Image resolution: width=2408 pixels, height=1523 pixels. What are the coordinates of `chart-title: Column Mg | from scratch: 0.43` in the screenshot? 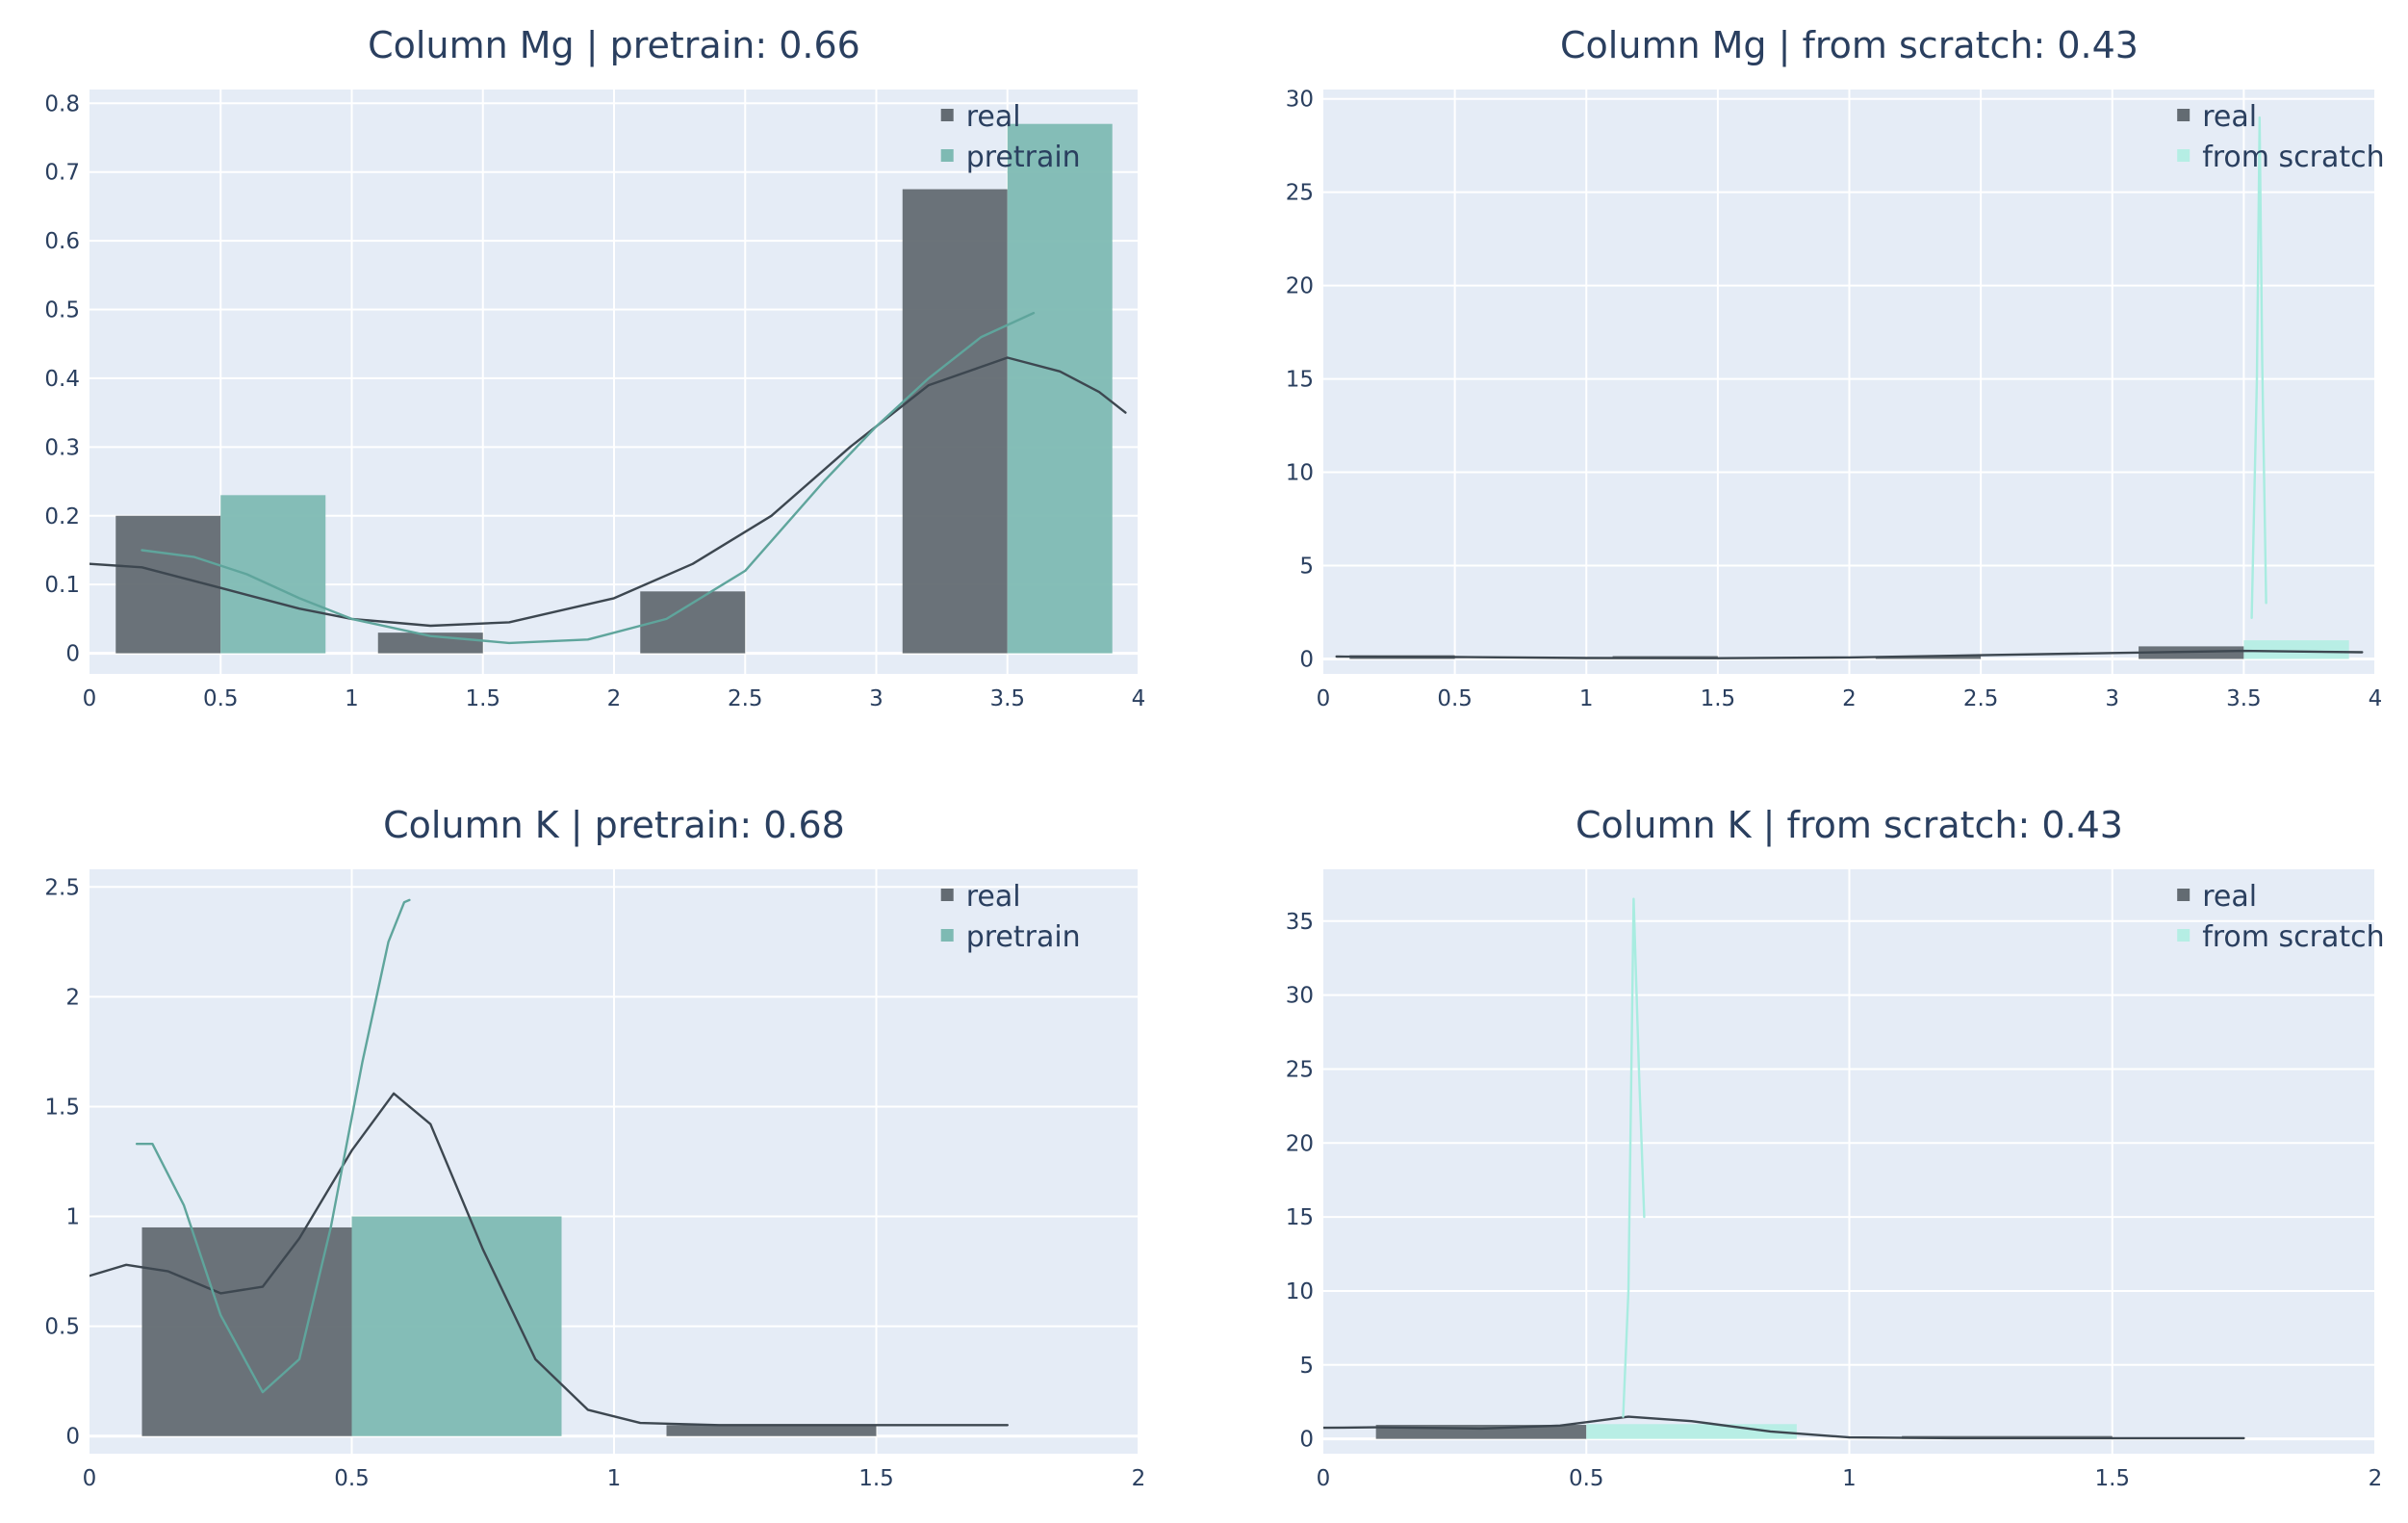 It's located at (1849, 46).